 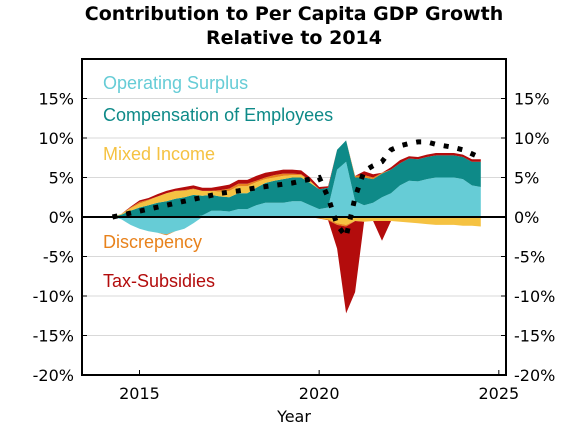 What do you see at coordinates (532, 99) in the screenshot?
I see `y-tick-label-right: 15%` at bounding box center [532, 99].